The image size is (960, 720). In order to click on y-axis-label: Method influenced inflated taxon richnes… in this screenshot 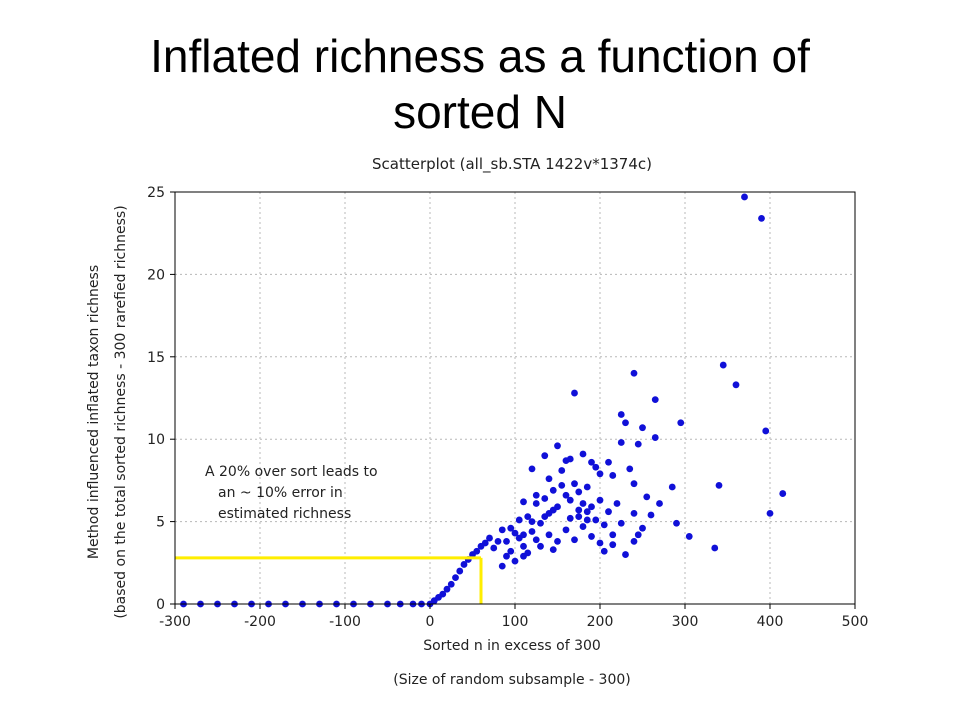, I will do `click(94, 412)`.